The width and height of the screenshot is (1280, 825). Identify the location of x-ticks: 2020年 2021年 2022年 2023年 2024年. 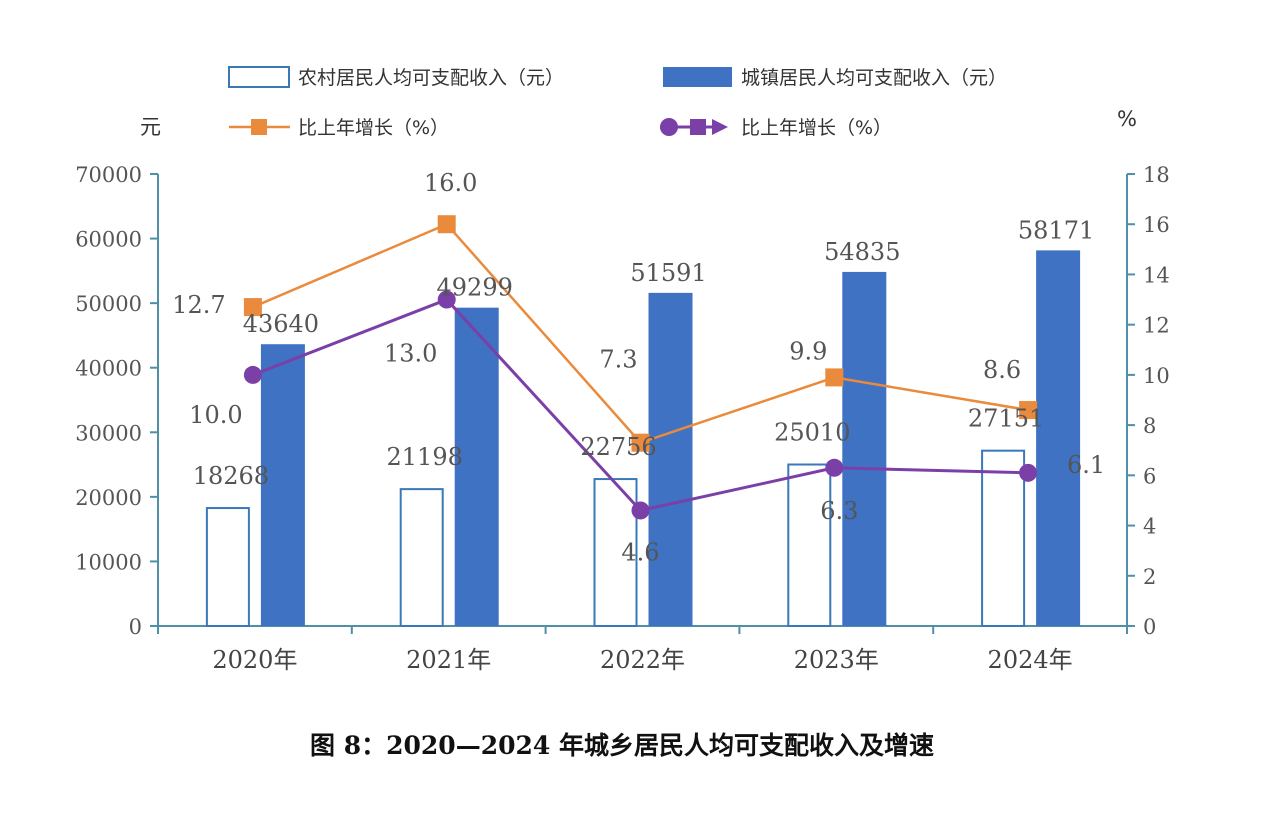
(642, 650).